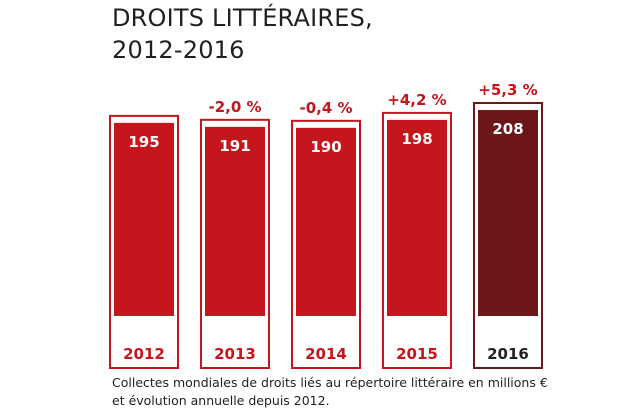 The image size is (644, 414). I want to click on bar-group-2016: 208 2016 +5,3 %, so click(508, 225).